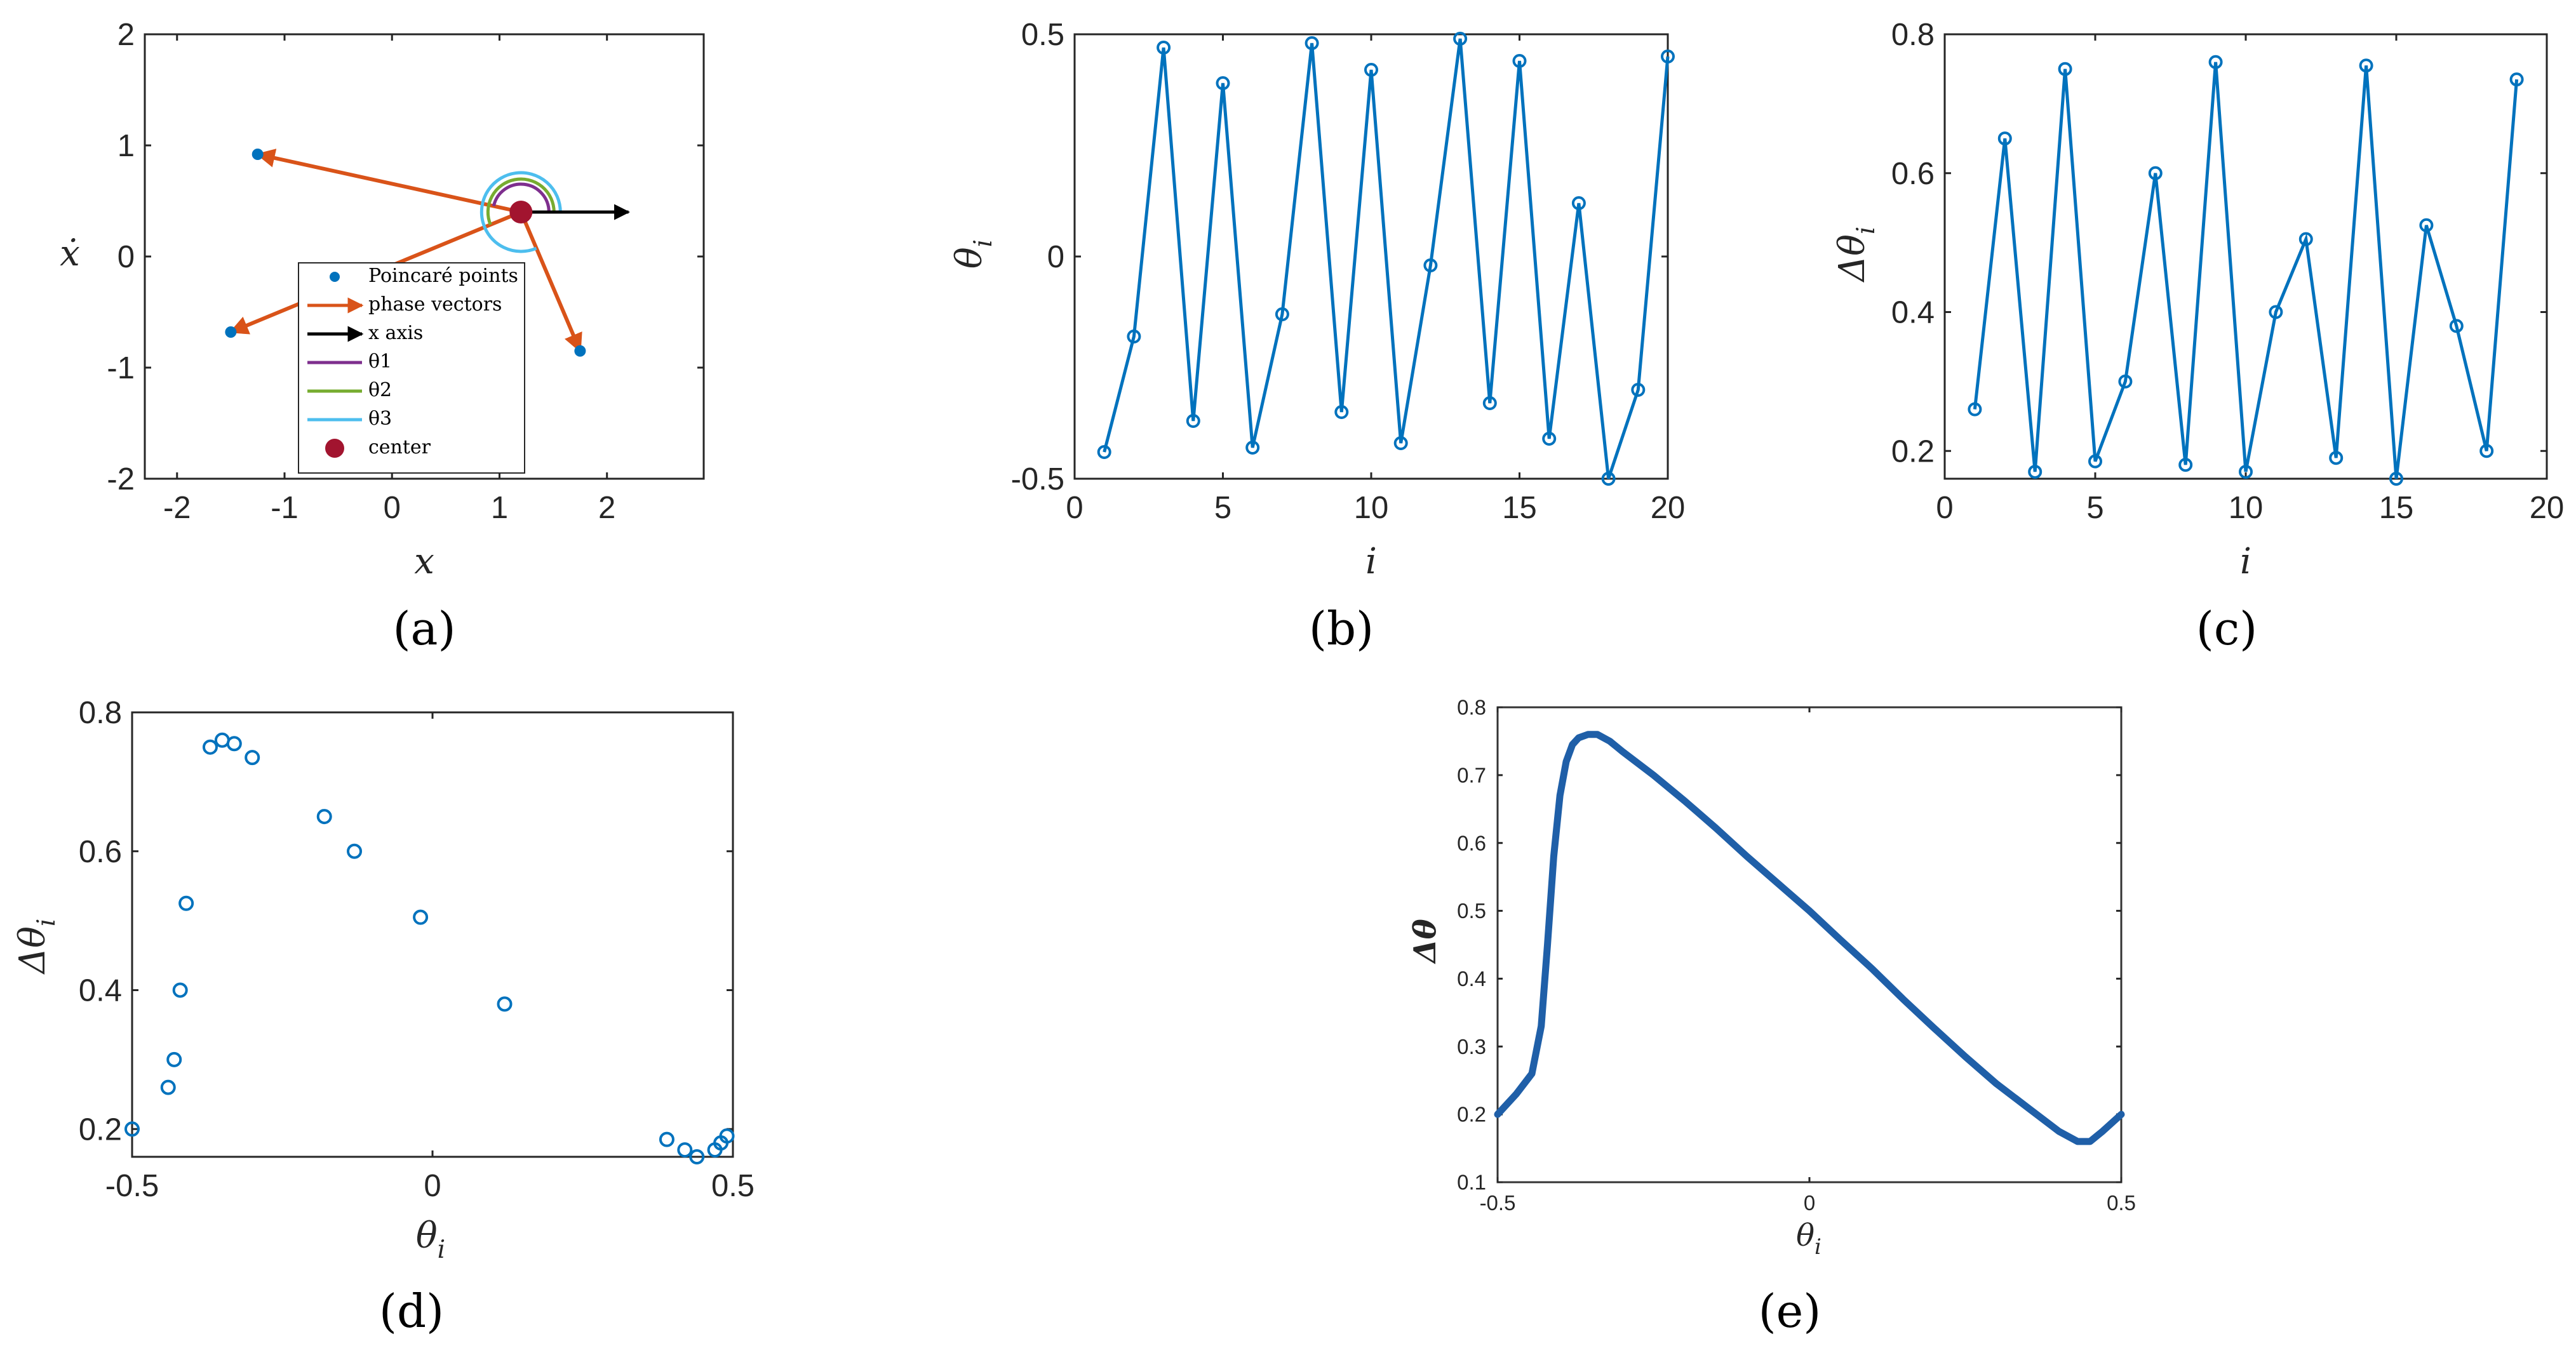 The height and width of the screenshot is (1353, 2576). What do you see at coordinates (1471, 775) in the screenshot?
I see `y-tick-label: 0.7` at bounding box center [1471, 775].